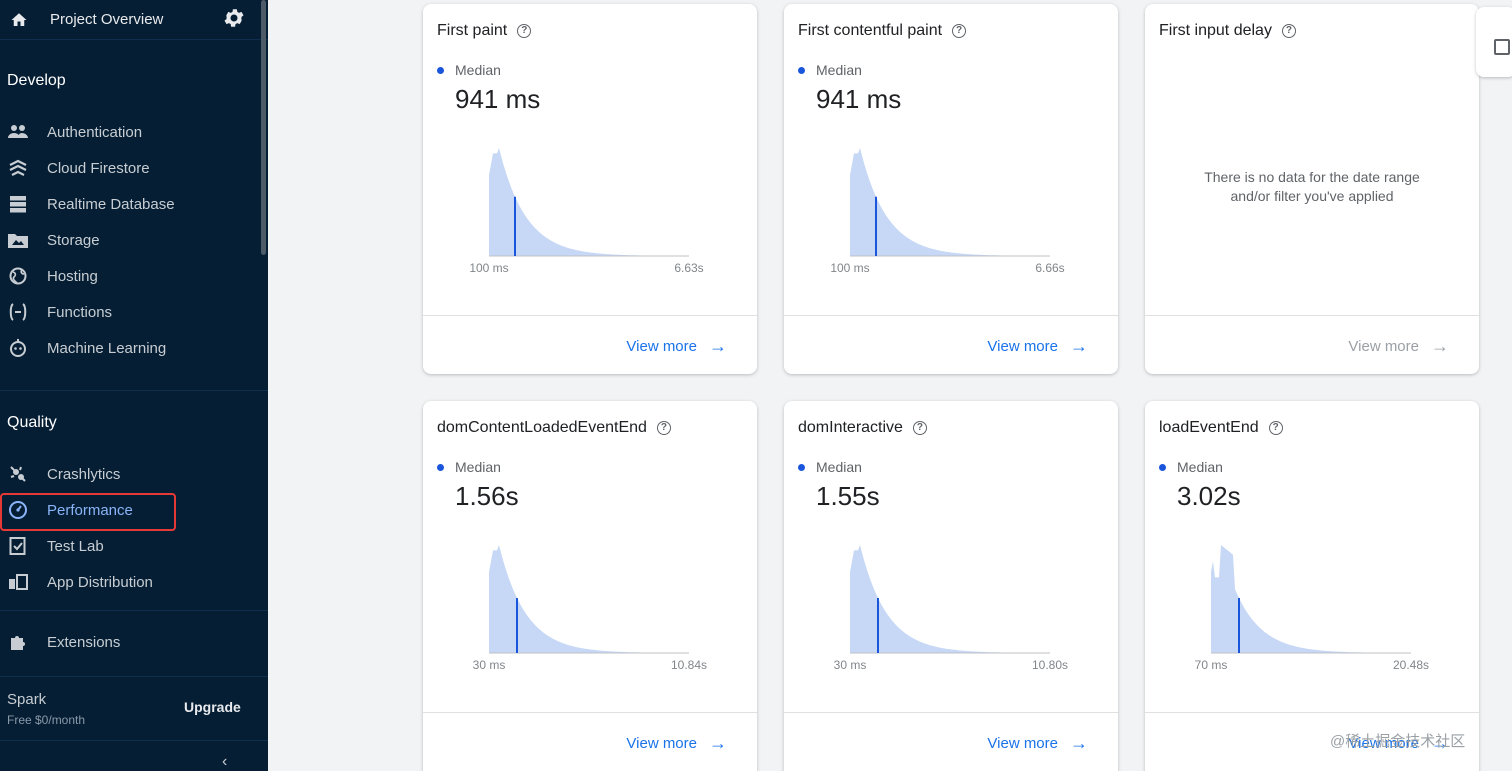 The image size is (1512, 771). Describe the element at coordinates (134, 708) in the screenshot. I see `plan-panel: Spark Free $0/month Upgrade` at that location.